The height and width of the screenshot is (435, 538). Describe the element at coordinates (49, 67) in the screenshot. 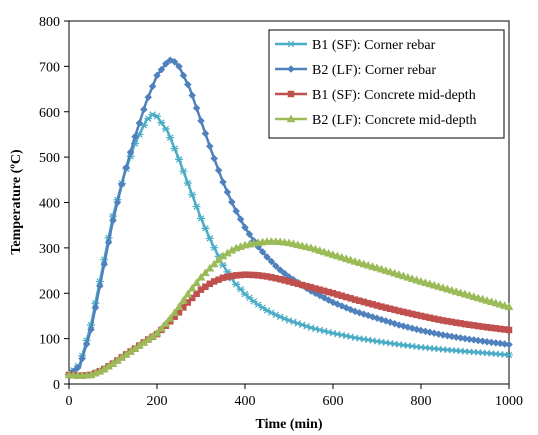

I see `y-tick-label: 700` at that location.